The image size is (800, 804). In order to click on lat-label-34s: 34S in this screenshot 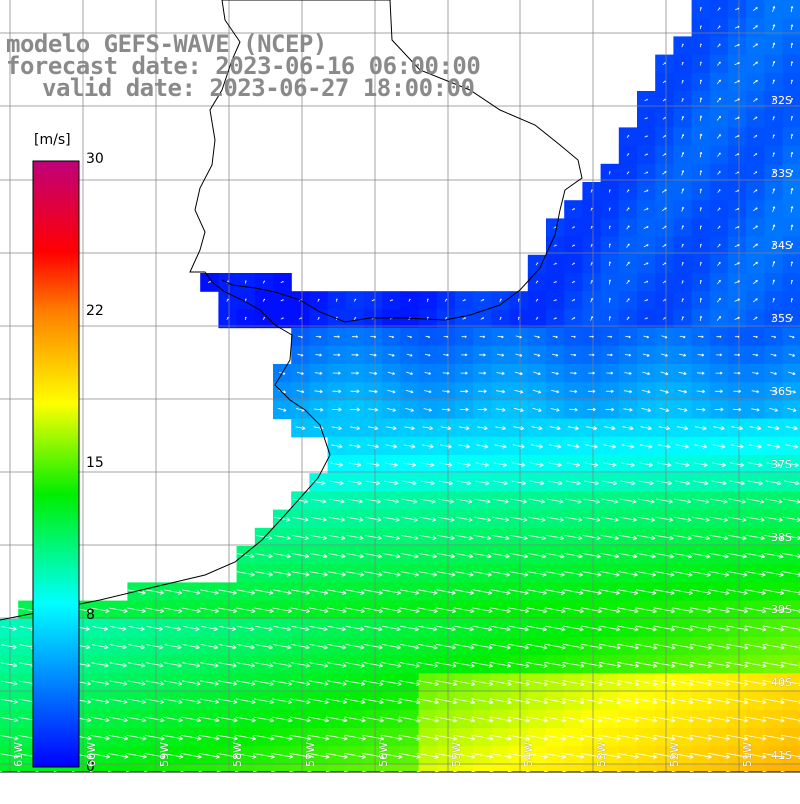, I will do `click(781, 245)`.